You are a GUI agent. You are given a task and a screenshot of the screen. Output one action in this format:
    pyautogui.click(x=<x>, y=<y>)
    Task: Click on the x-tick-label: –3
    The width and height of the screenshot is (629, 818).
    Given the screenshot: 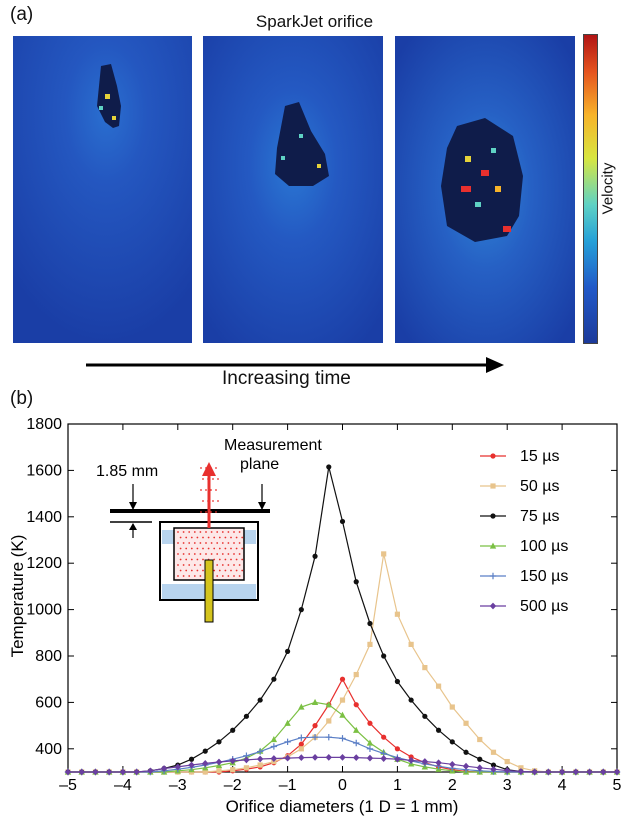 What is the action you would take?
    pyautogui.click(x=178, y=785)
    